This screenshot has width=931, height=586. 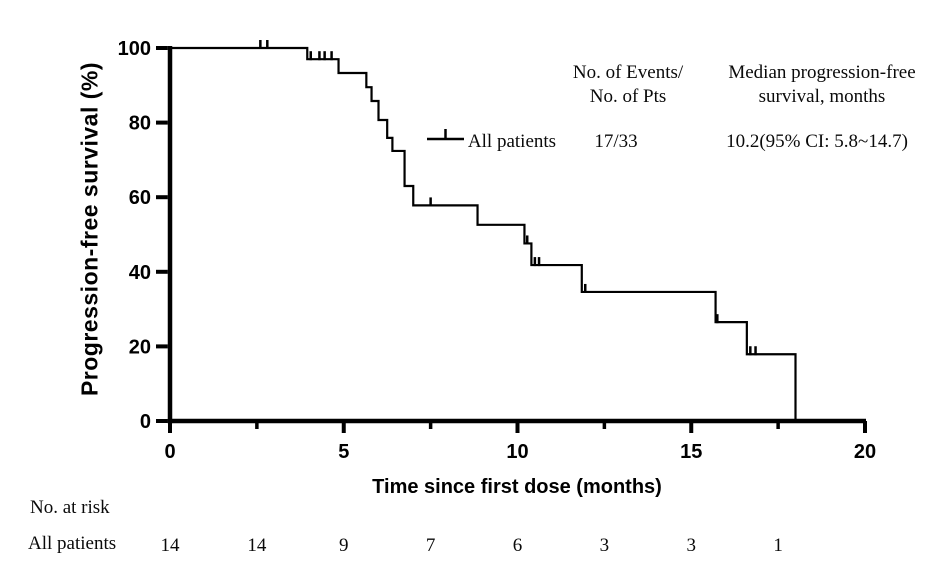 What do you see at coordinates (134, 49) in the screenshot?
I see `y-axis-tick-label: 100` at bounding box center [134, 49].